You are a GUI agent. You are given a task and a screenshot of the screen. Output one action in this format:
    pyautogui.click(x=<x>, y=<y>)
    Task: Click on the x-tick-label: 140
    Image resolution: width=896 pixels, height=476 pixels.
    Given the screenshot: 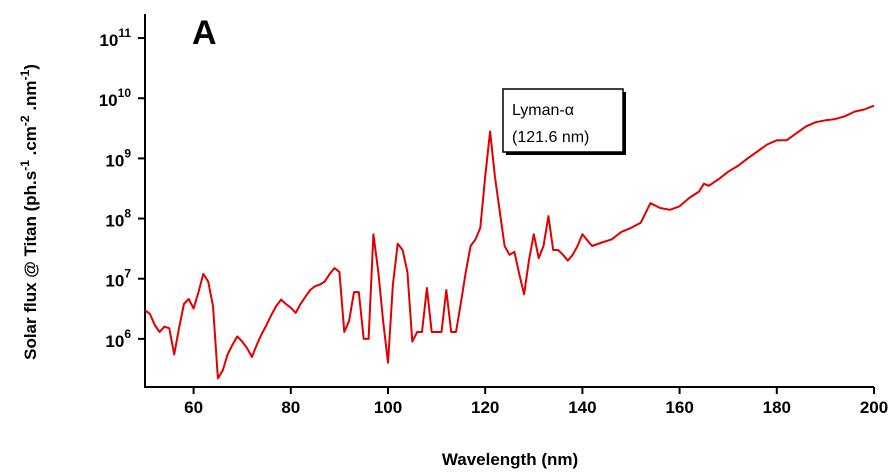 What is the action you would take?
    pyautogui.click(x=582, y=407)
    